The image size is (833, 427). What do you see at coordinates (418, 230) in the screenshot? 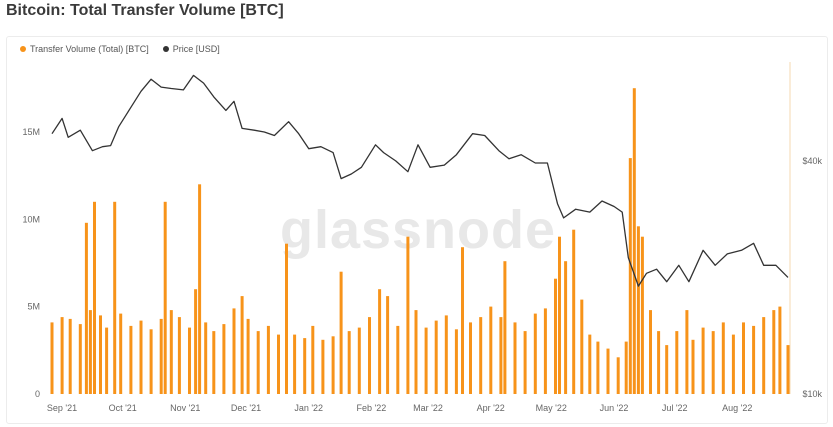
I see `watermark: glassnode` at bounding box center [418, 230].